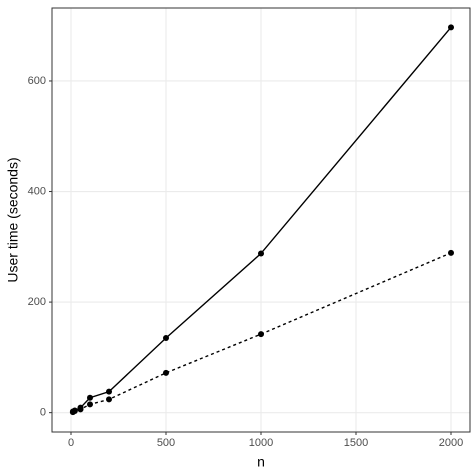 This screenshot has width=475, height=475. What do you see at coordinates (37, 81) in the screenshot?
I see `y-tick-label: 600` at bounding box center [37, 81].